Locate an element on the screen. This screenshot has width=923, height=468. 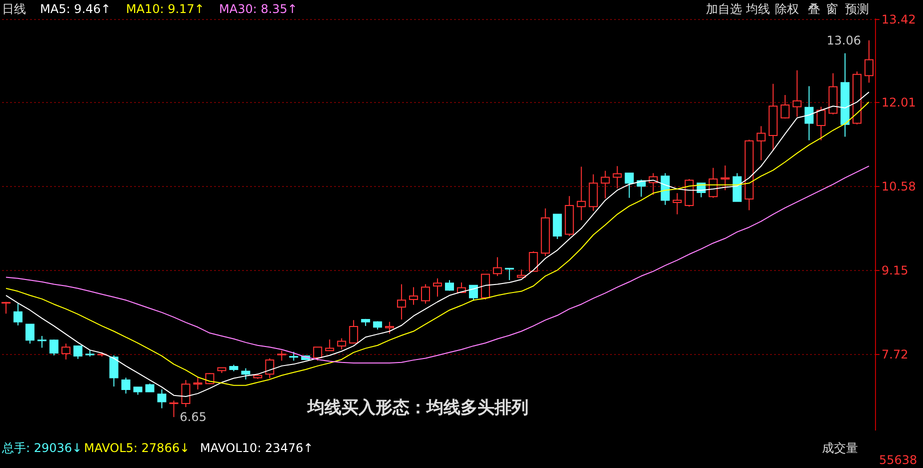
y-tick-label: 10.58 is located at coordinates (899, 187).